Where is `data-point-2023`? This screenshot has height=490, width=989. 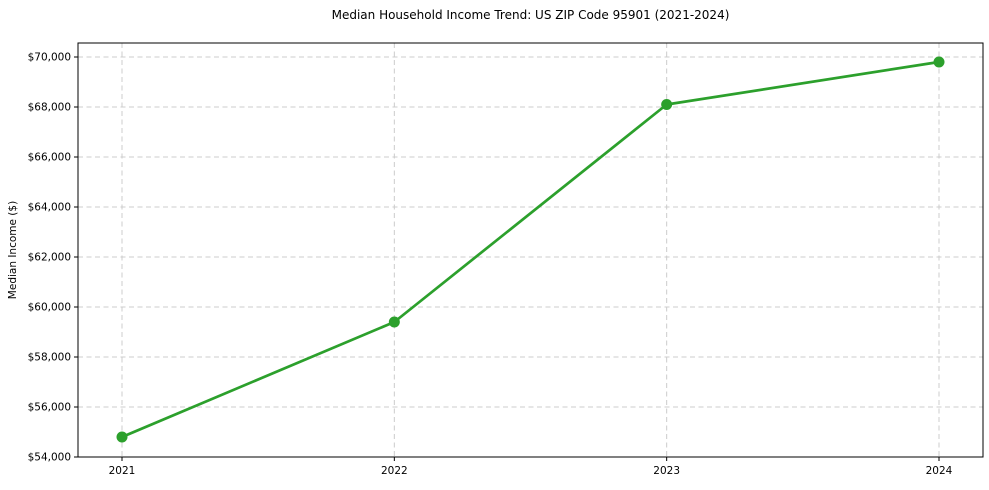
data-point-2023 is located at coordinates (667, 104).